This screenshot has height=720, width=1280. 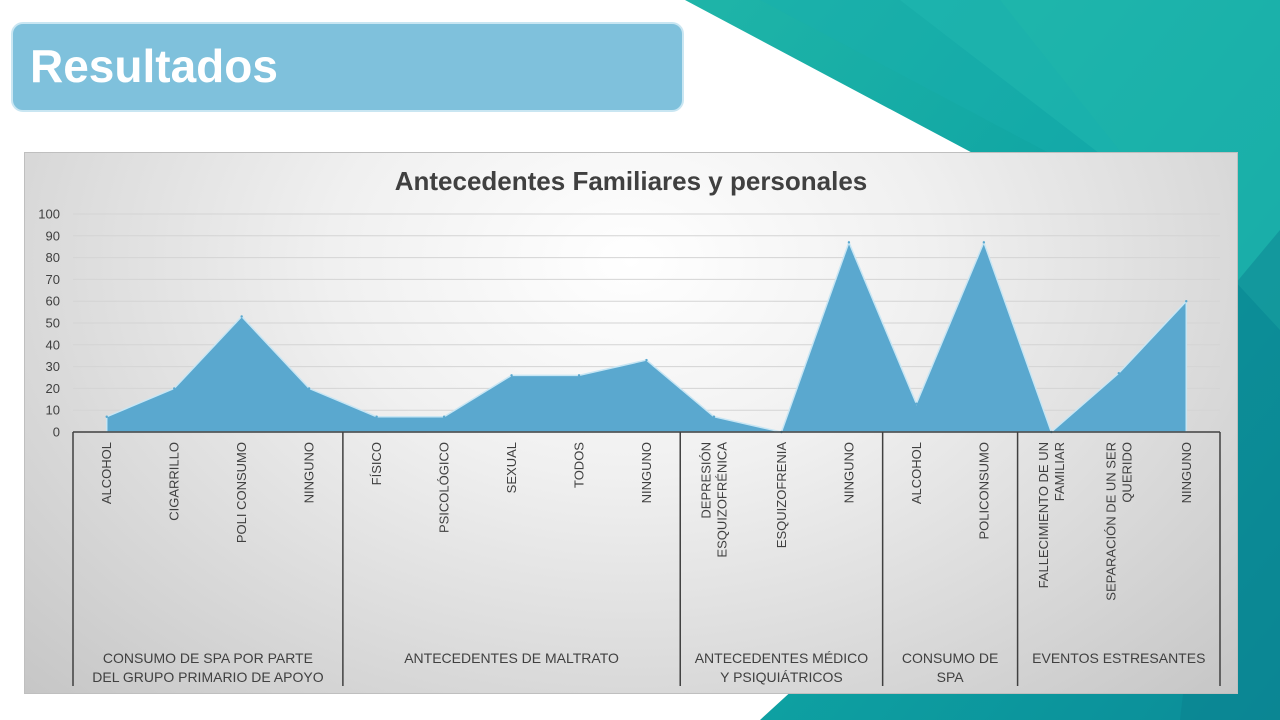 I want to click on group-label: EVENTOS ESTRESANTES, so click(x=1118, y=658).